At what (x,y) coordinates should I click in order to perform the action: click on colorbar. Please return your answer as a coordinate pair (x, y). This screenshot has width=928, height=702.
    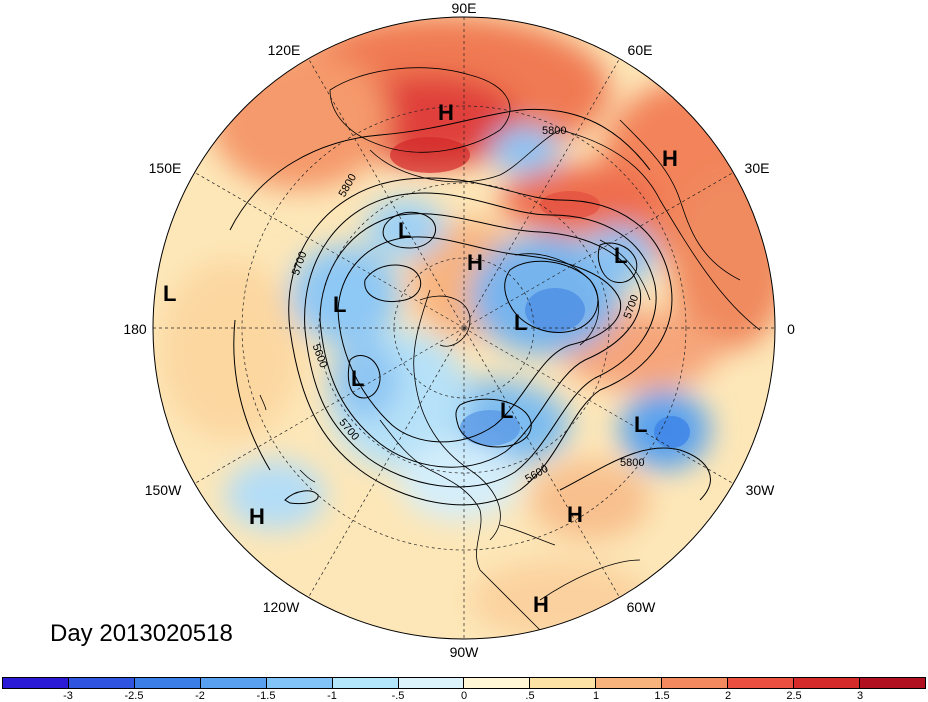
    Looking at the image, I should click on (464, 683).